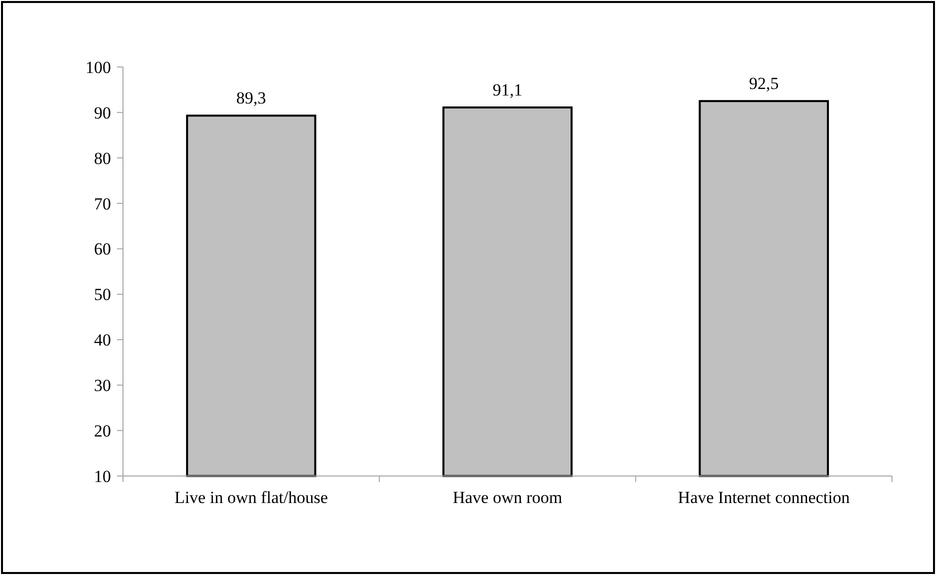 This screenshot has height=575, width=937. What do you see at coordinates (764, 497) in the screenshot?
I see `x-tick-label: Have Internet connection` at bounding box center [764, 497].